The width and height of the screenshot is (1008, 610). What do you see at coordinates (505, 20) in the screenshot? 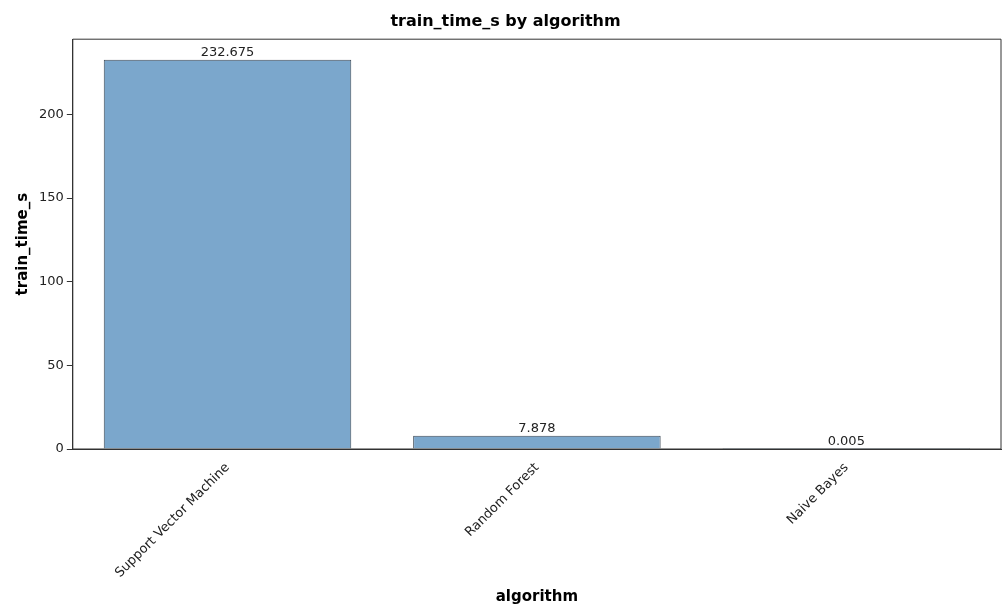
I see `chart-title: train_time_s by algorithm` at bounding box center [505, 20].